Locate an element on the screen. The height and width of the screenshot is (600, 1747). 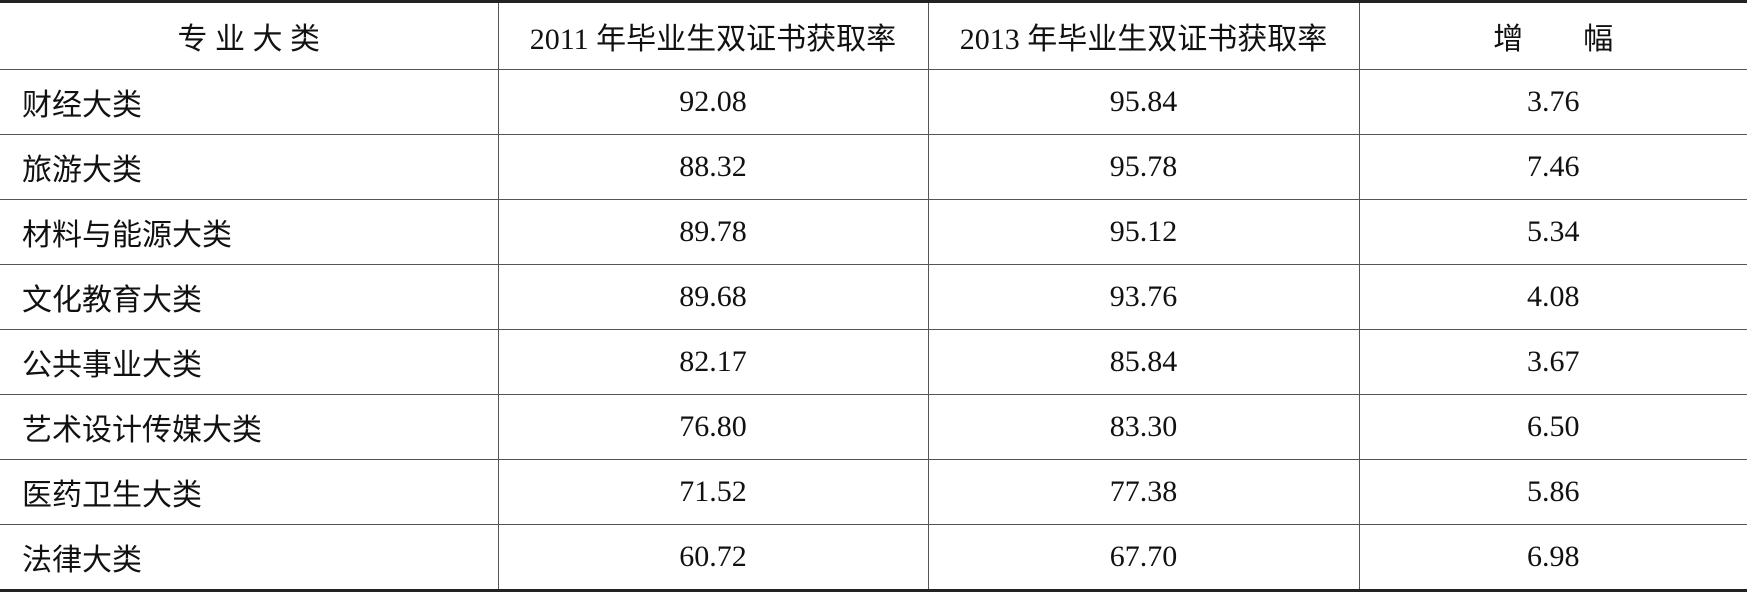
value-cell: 93.76 is located at coordinates (1143, 297).